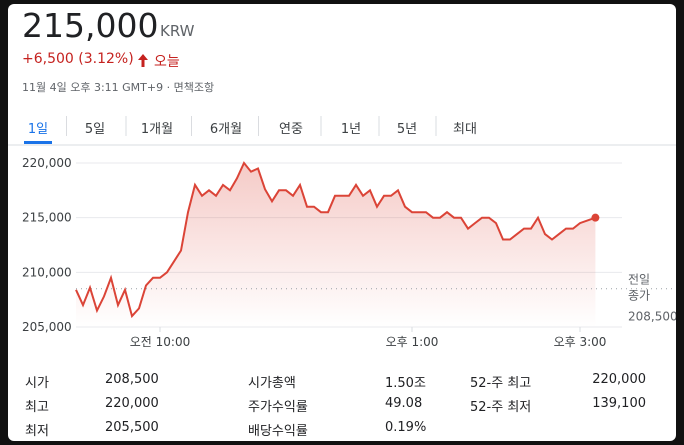  Describe the element at coordinates (37, 407) in the screenshot. I see `stat-label: 최고` at that location.